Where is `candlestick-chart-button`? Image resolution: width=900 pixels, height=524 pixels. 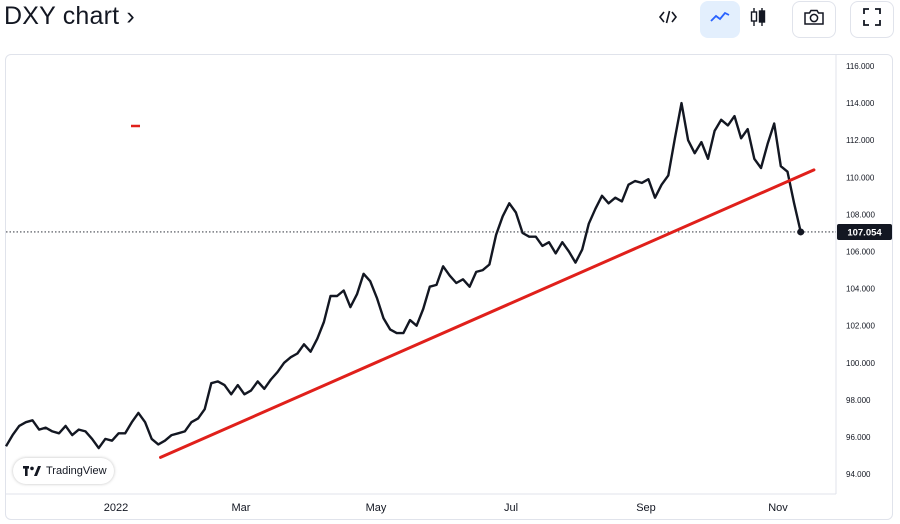 candlestick-chart-button is located at coordinates (758, 19).